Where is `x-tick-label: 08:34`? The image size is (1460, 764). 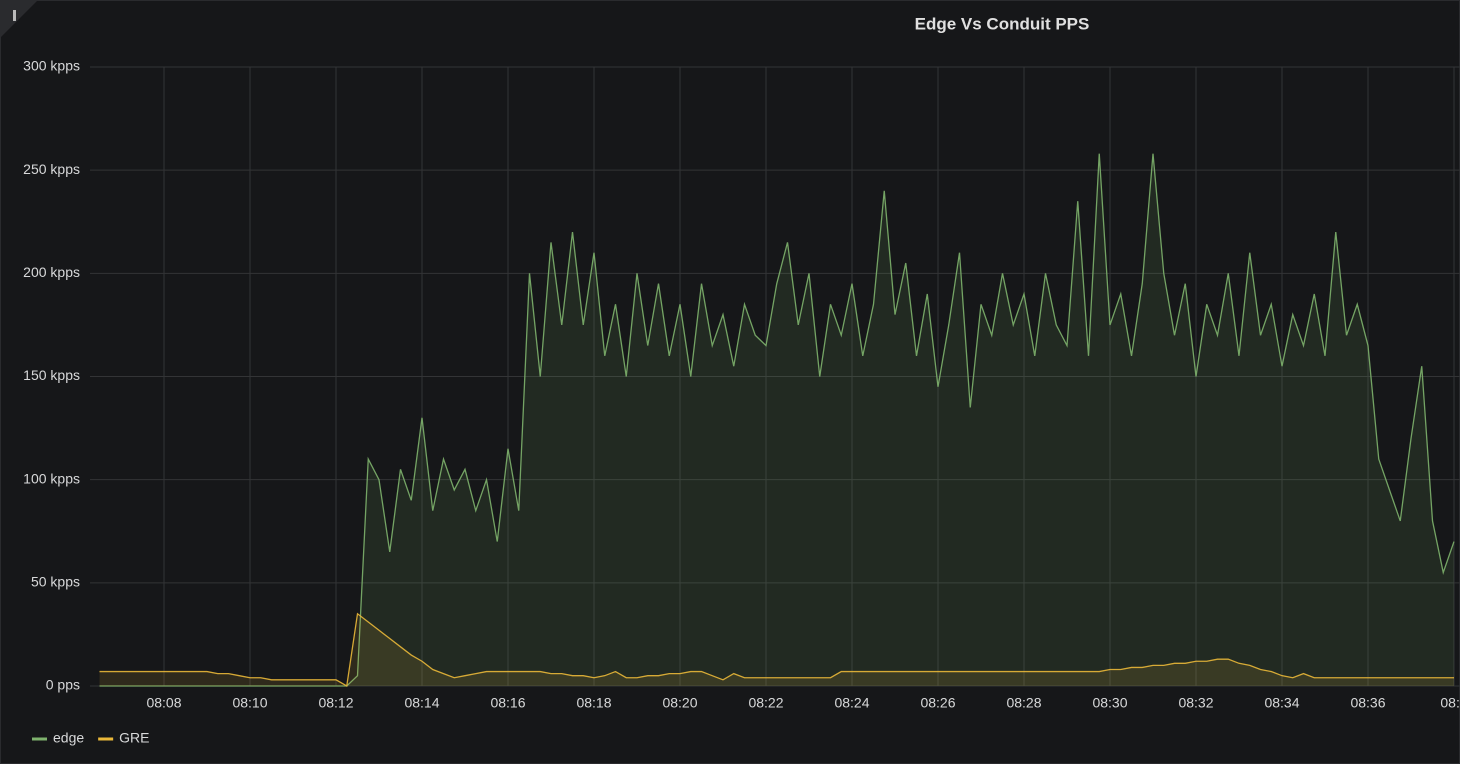
x-tick-label: 08:34 is located at coordinates (1281, 703).